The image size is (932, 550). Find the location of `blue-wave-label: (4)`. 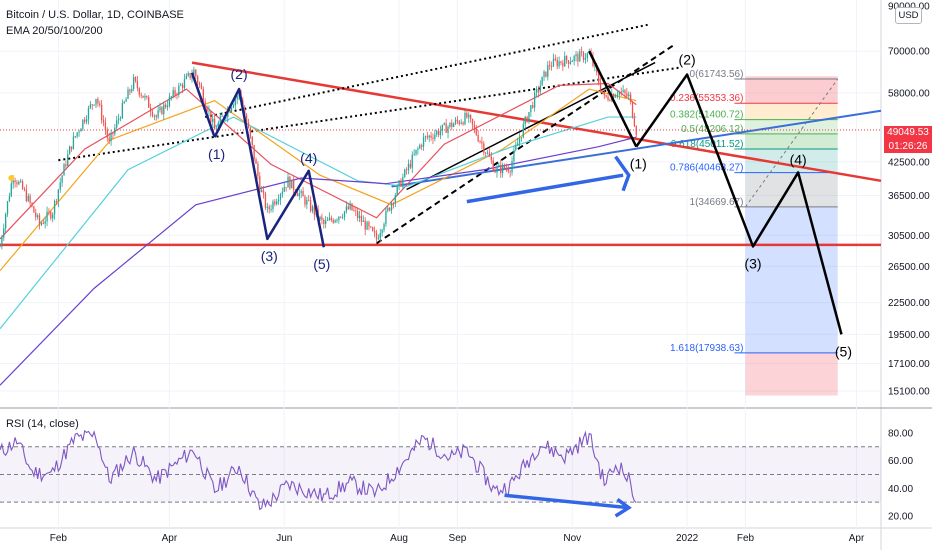

blue-wave-label: (4) is located at coordinates (308, 158).